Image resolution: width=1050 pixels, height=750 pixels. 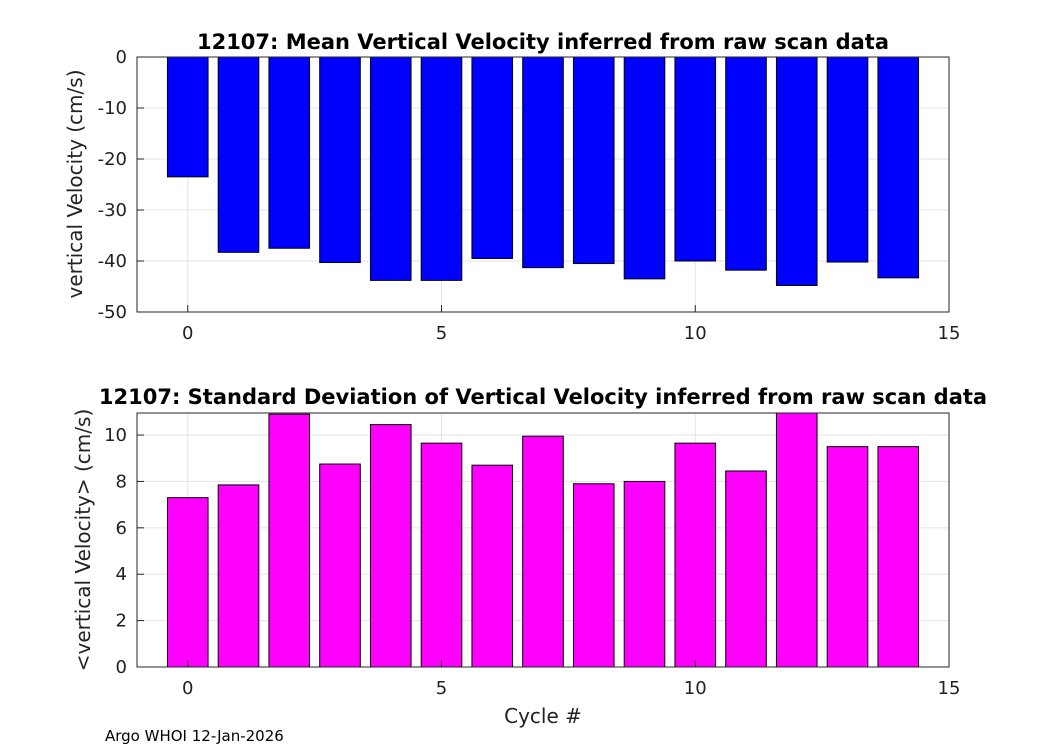 What do you see at coordinates (112, 261) in the screenshot?
I see `mean-ytick-label: -40` at bounding box center [112, 261].